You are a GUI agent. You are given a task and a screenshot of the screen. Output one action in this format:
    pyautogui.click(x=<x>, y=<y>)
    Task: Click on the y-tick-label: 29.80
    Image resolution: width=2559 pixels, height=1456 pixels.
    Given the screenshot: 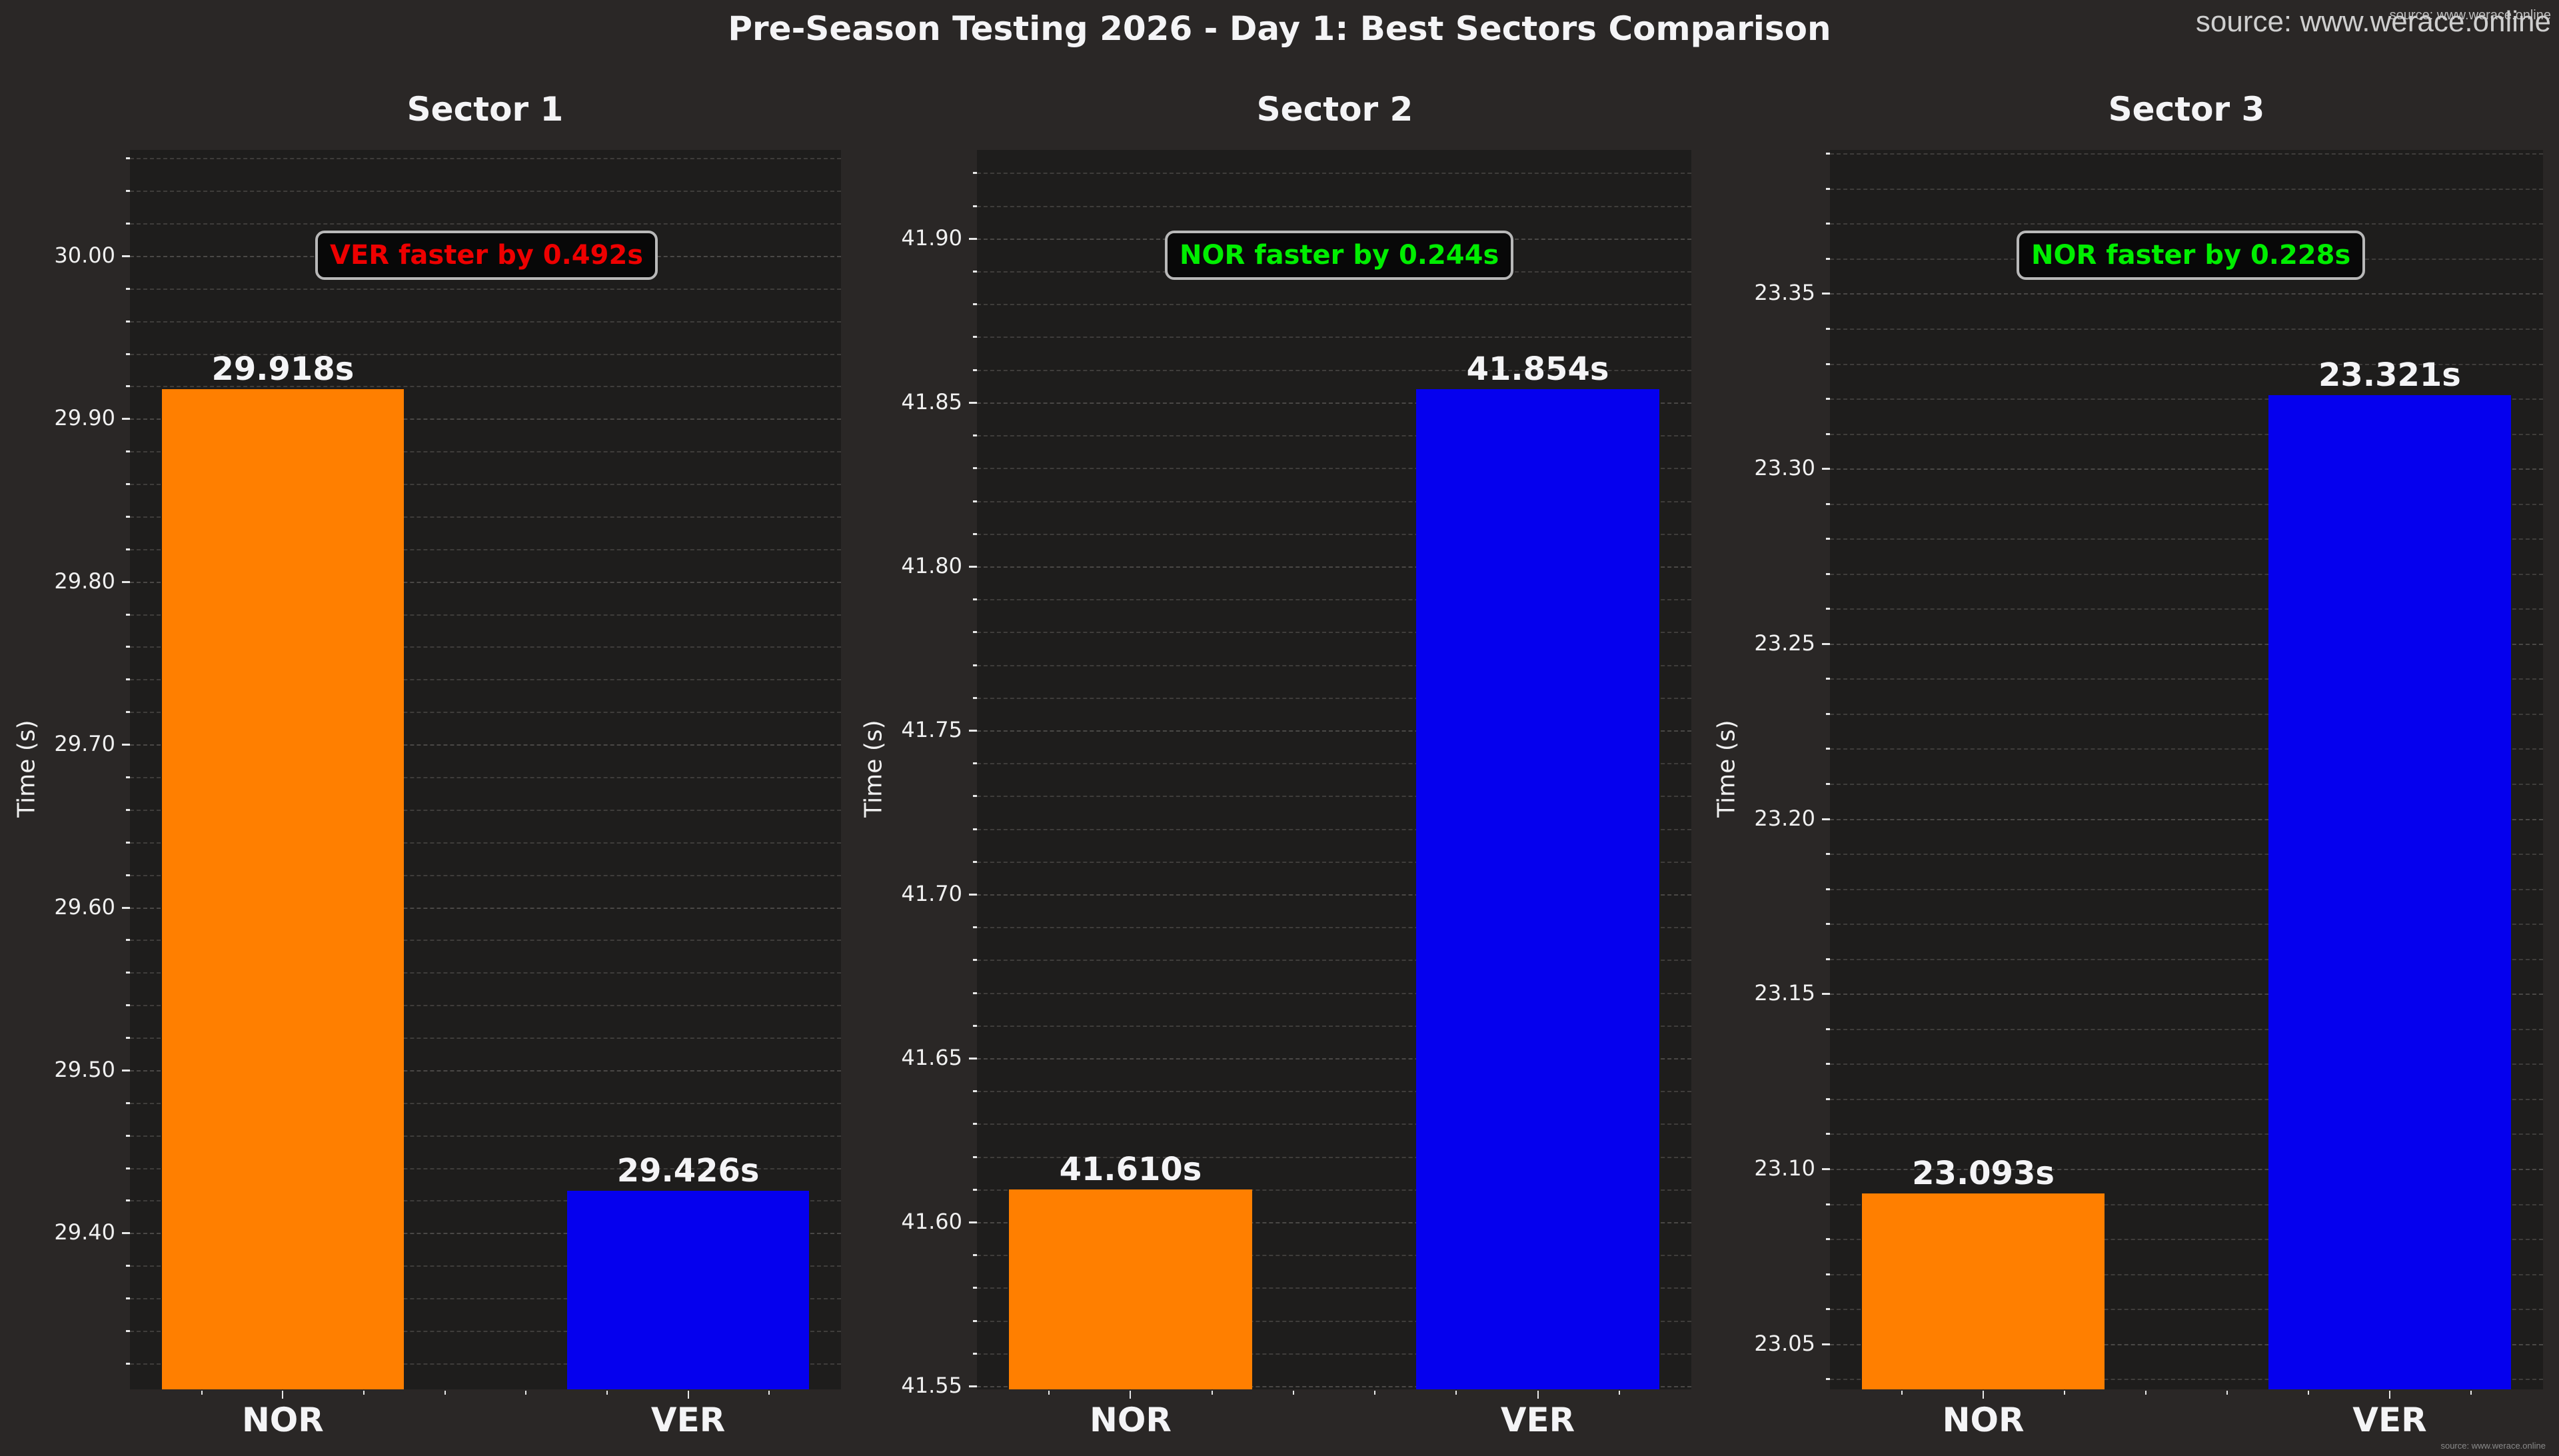 What is the action you would take?
    pyautogui.click(x=84, y=581)
    